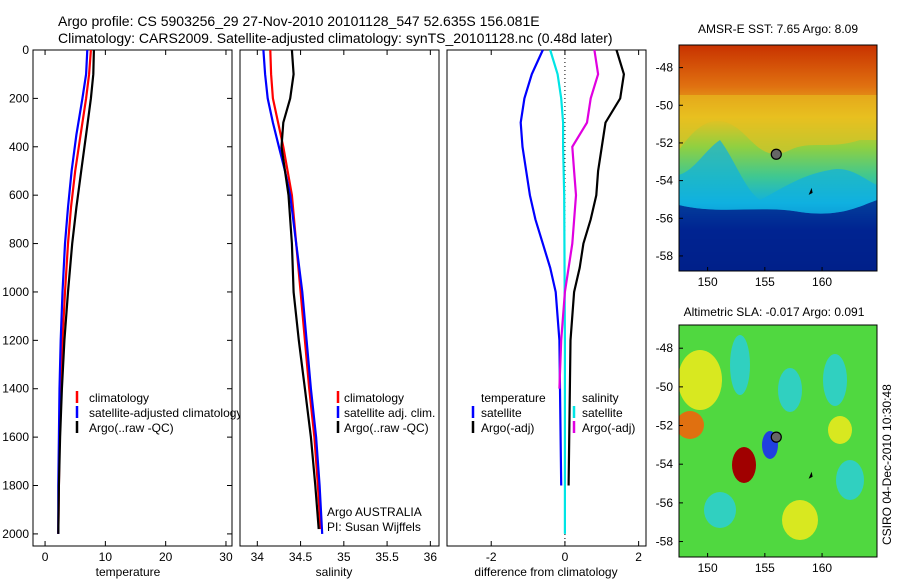  I want to click on legend-label-sal-satellite: satellite, so click(602, 413).